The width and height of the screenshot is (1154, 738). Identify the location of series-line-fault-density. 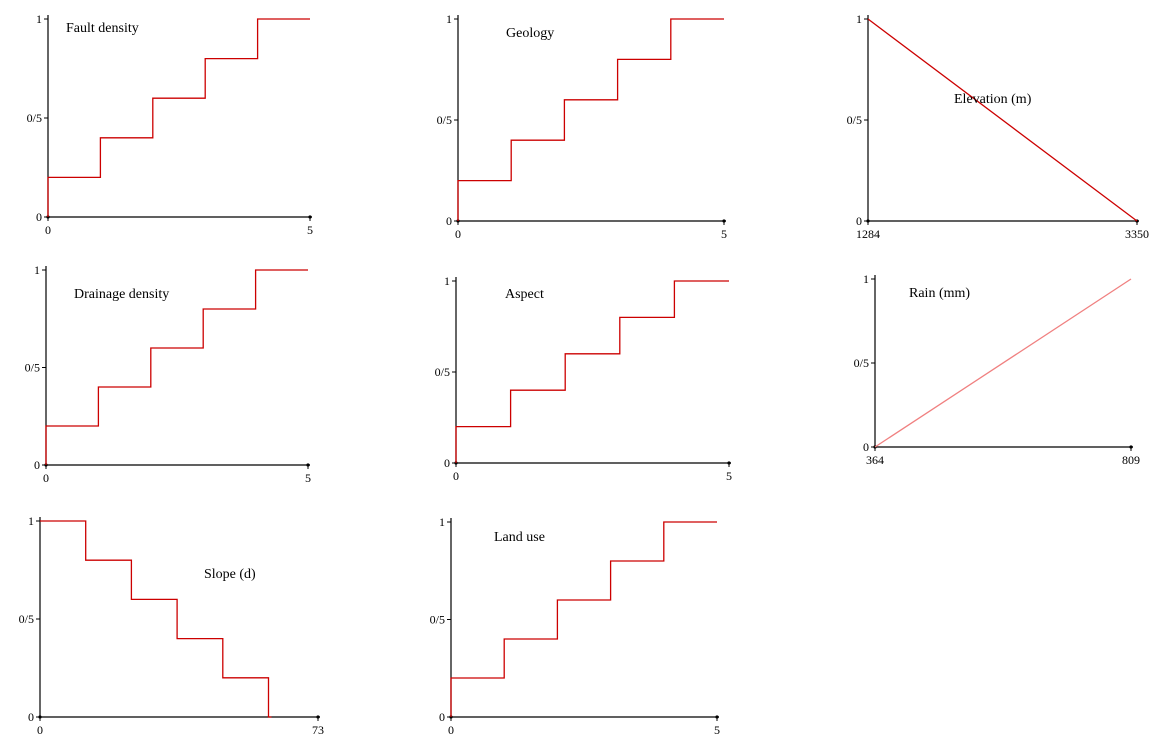
(178, 117).